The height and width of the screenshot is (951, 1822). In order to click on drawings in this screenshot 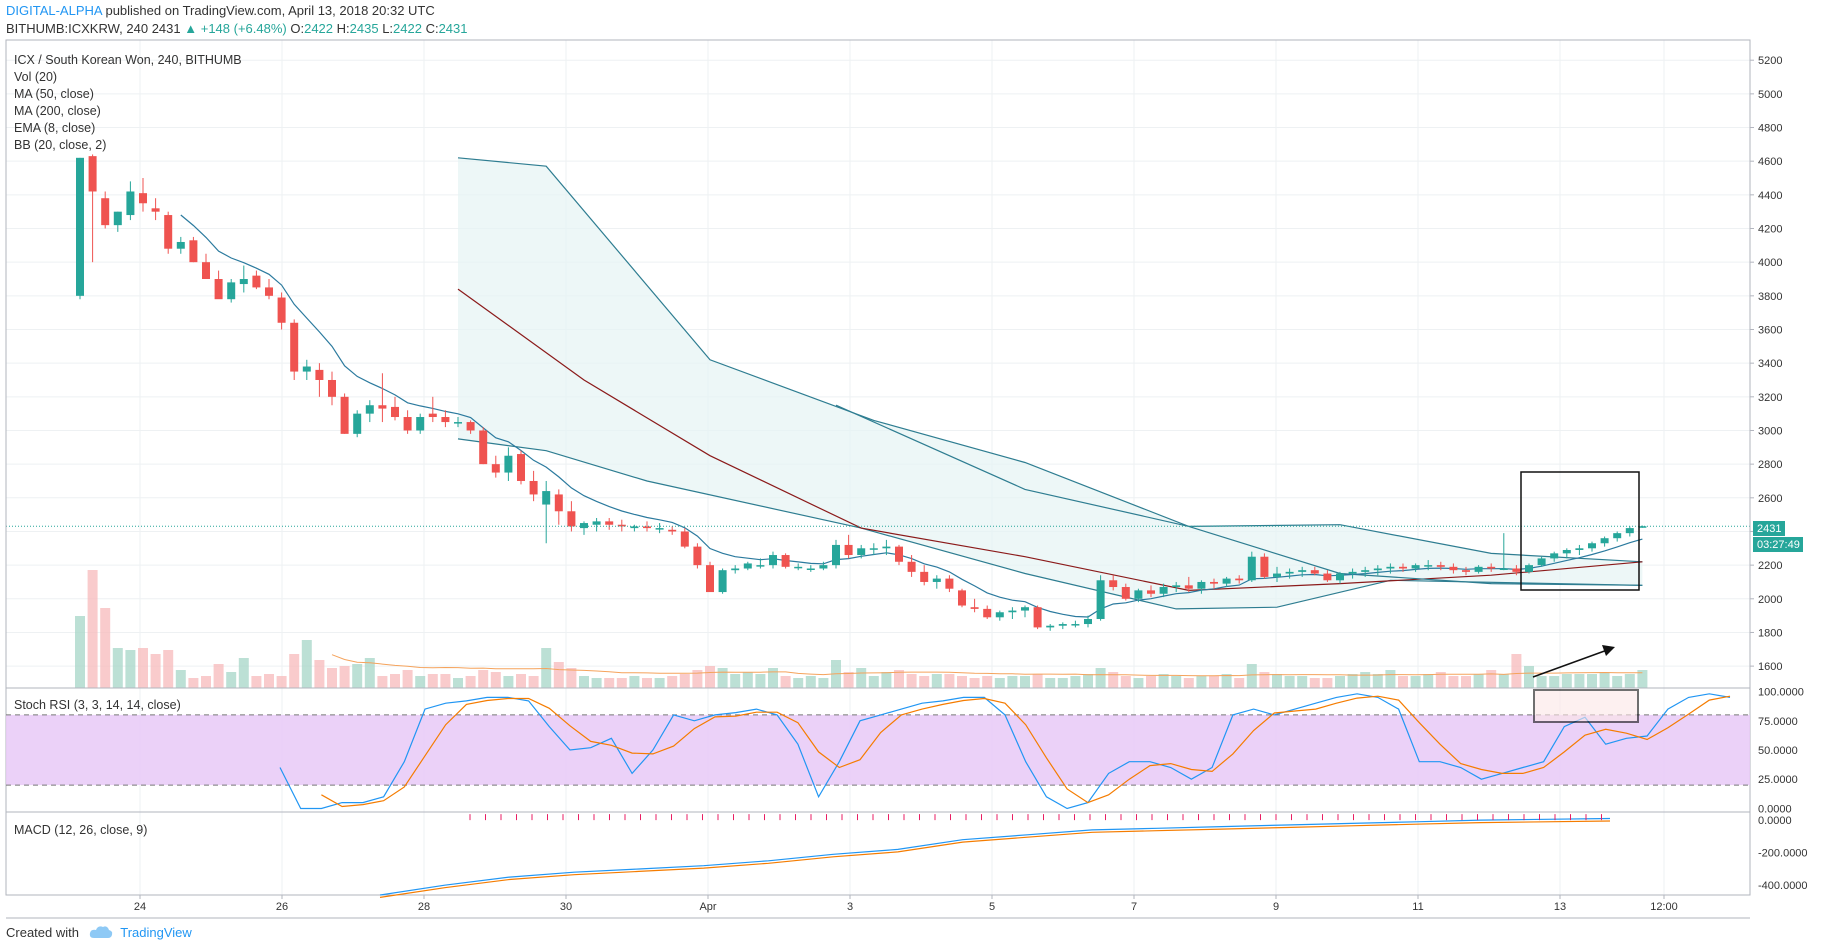, I will do `click(1580, 597)`.